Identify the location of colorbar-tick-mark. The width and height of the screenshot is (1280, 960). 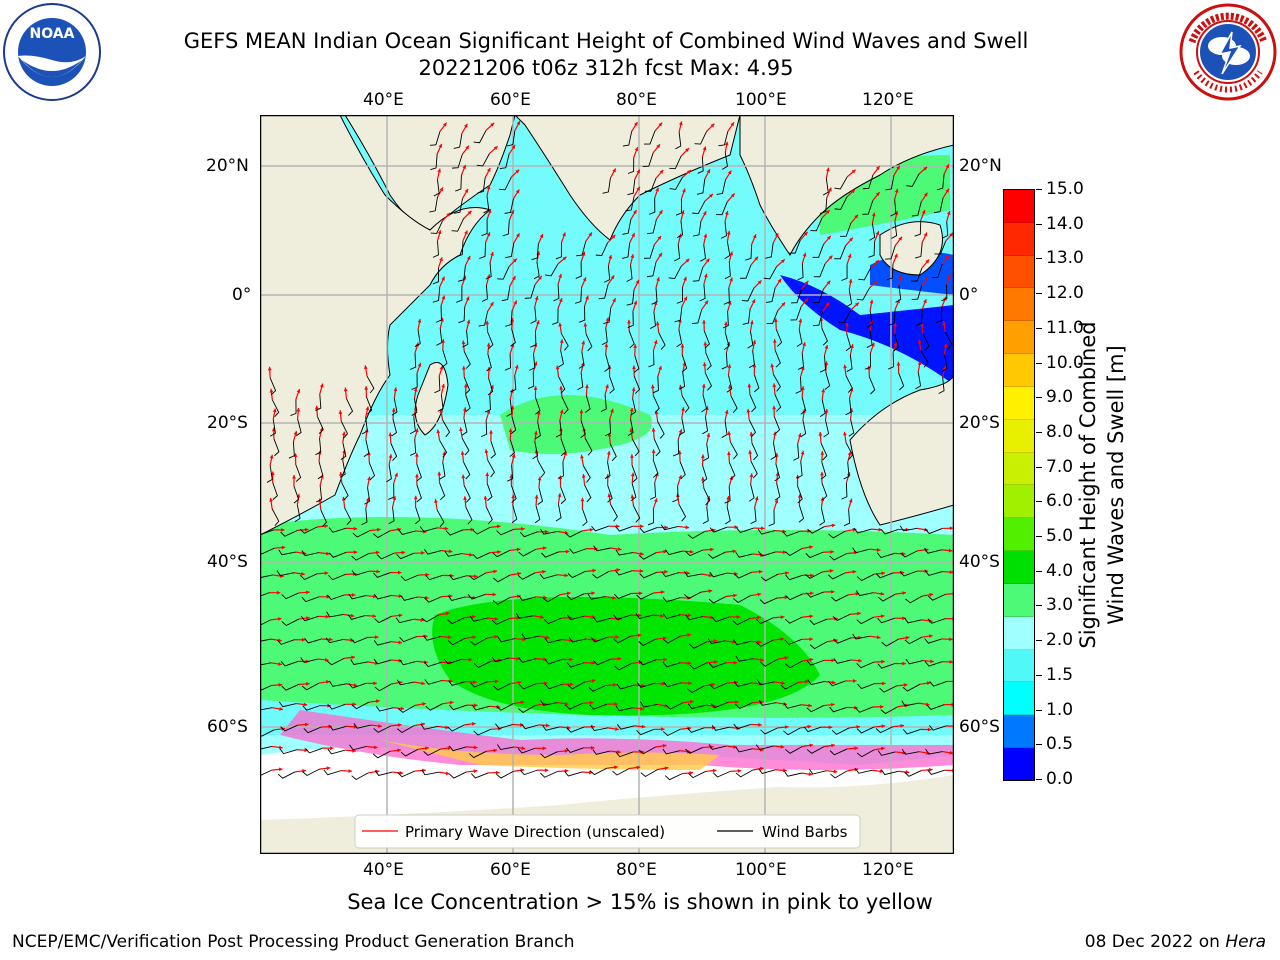
(1039, 537).